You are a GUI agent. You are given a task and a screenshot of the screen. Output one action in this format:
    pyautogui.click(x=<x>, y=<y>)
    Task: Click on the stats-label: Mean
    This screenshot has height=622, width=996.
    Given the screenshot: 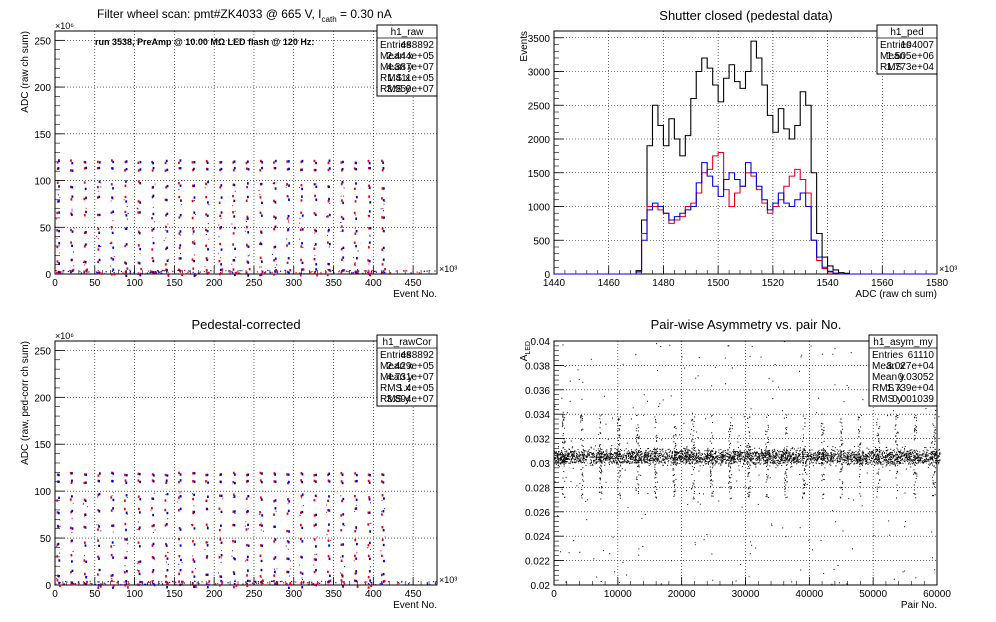 What is the action you would take?
    pyautogui.click(x=892, y=56)
    